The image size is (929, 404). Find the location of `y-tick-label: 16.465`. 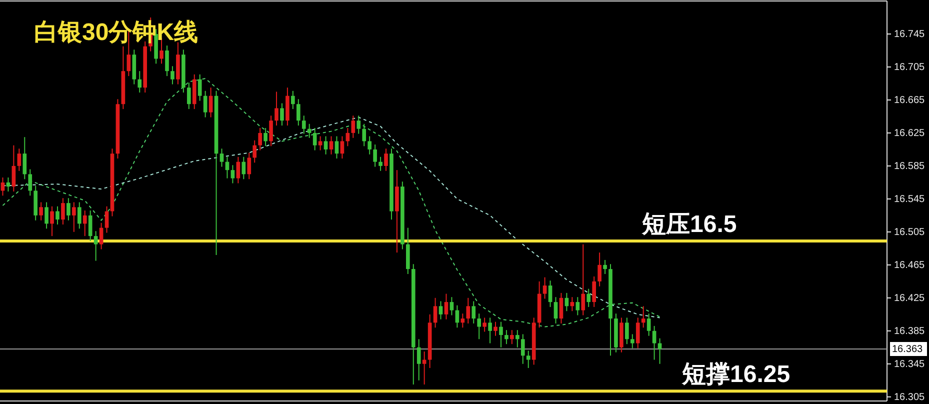

y-tick-label: 16.465 is located at coordinates (910, 265).